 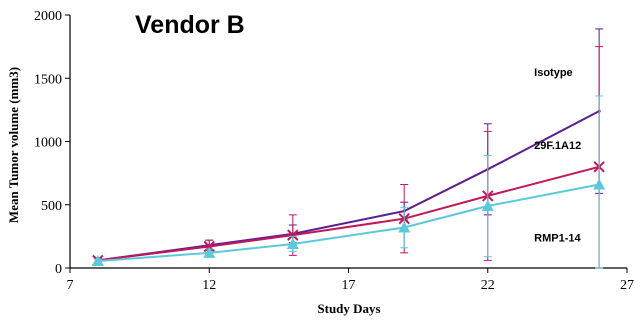 I want to click on y-tick-label: 1000, so click(x=48, y=143).